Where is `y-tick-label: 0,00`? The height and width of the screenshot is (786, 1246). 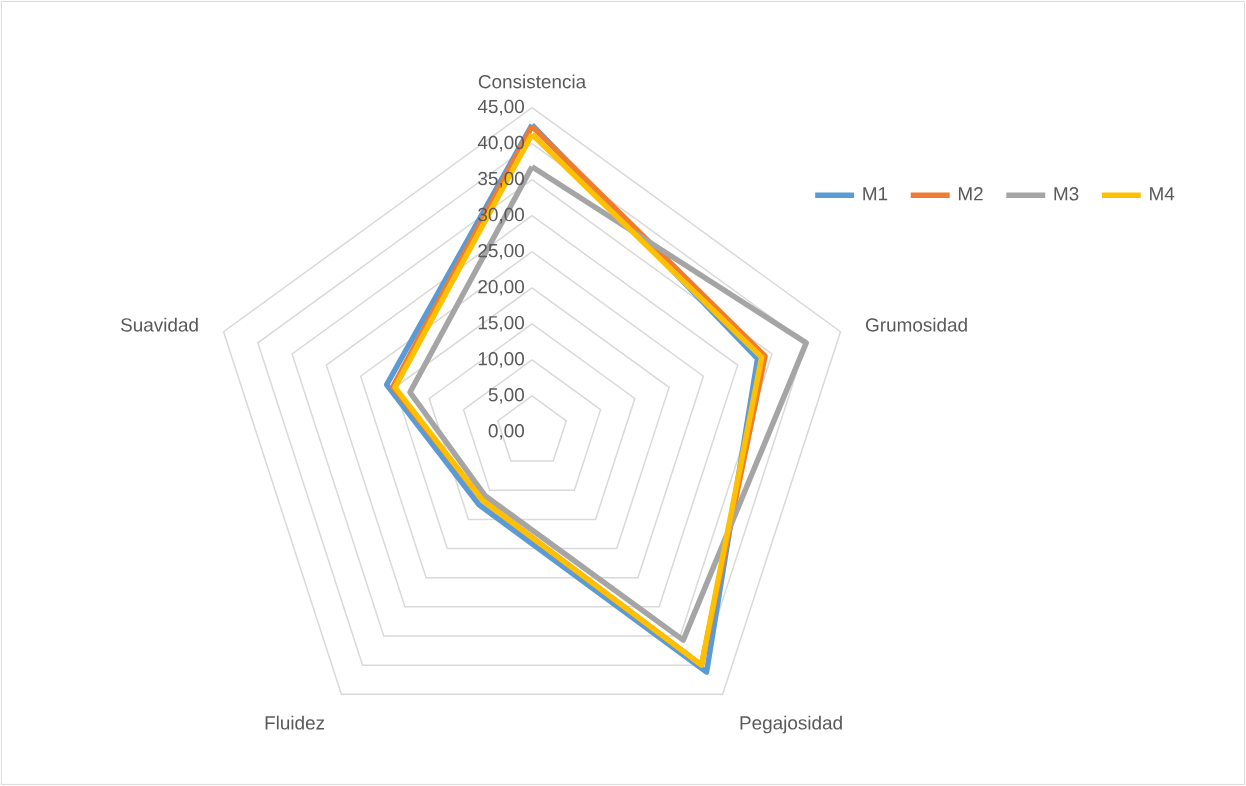 y-tick-label: 0,00 is located at coordinates (506, 432).